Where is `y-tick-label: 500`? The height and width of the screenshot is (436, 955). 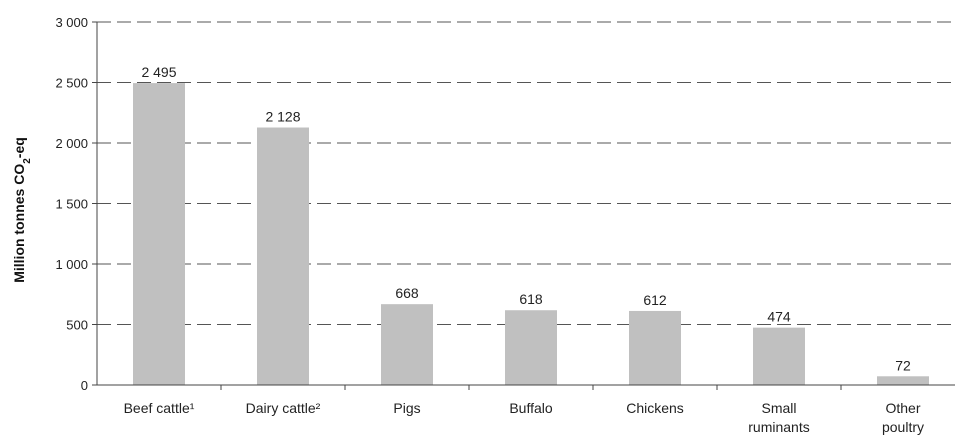
y-tick-label: 500 is located at coordinates (77, 325).